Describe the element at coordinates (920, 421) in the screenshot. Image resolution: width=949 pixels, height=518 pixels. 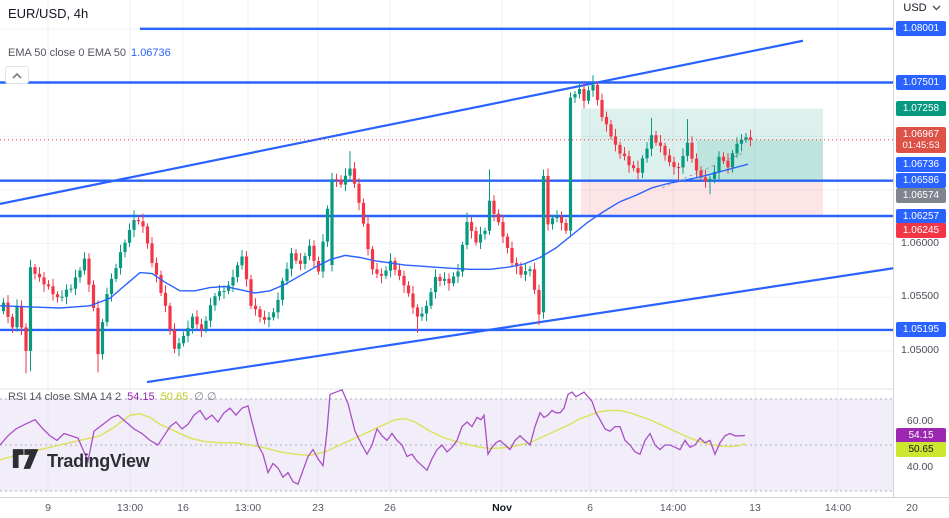
I see `axis-label-60.00: 60.00` at that location.